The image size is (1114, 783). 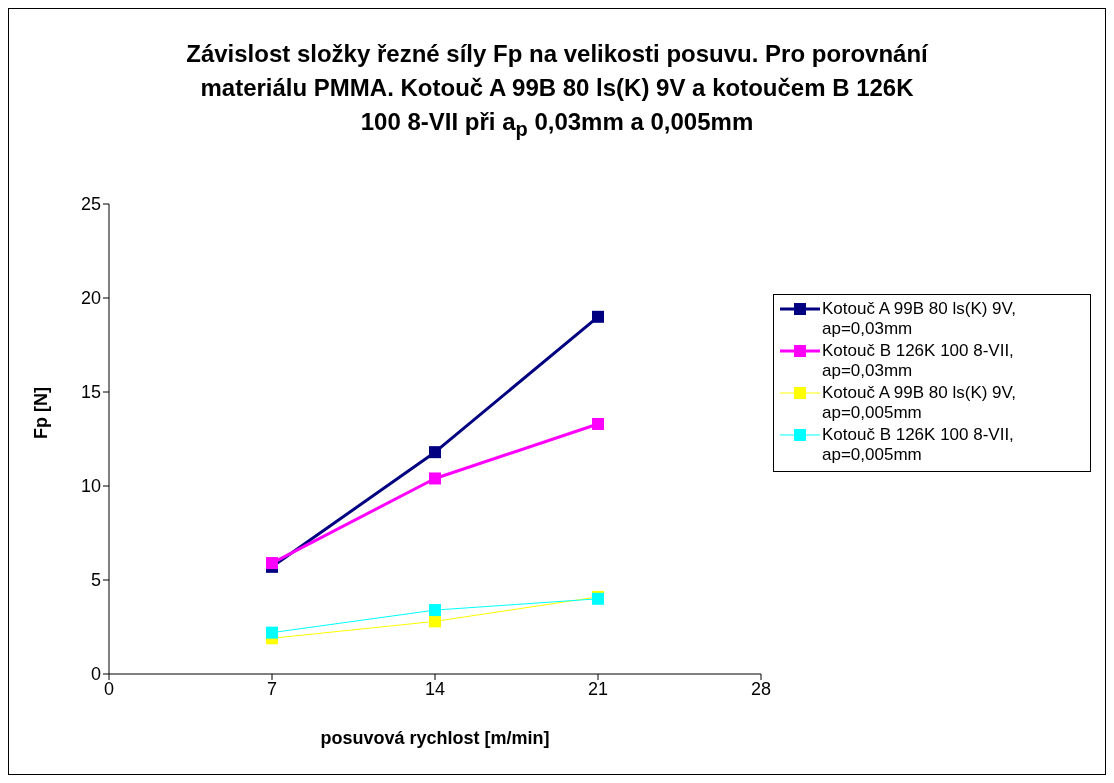 I want to click on y-tick-label: 15, so click(x=90, y=392).